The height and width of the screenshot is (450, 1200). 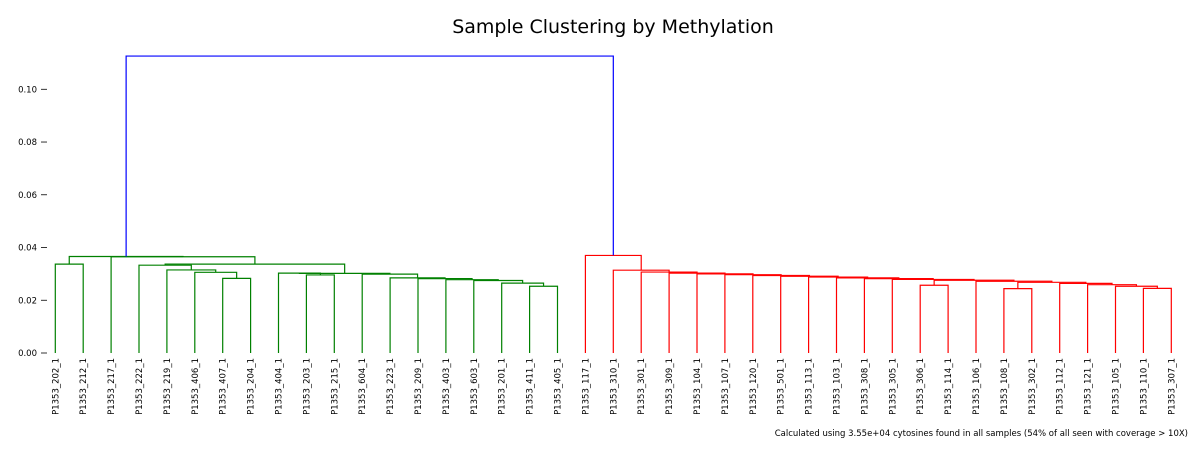 I want to click on leaf-label: P1353_411_1, so click(x=531, y=386).